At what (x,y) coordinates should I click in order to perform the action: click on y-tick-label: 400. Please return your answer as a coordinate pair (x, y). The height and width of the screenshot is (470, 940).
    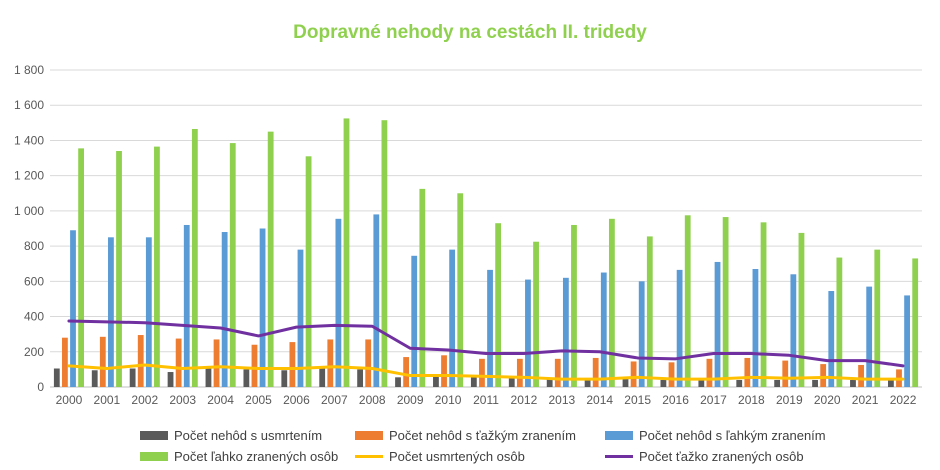
    Looking at the image, I should click on (34, 317).